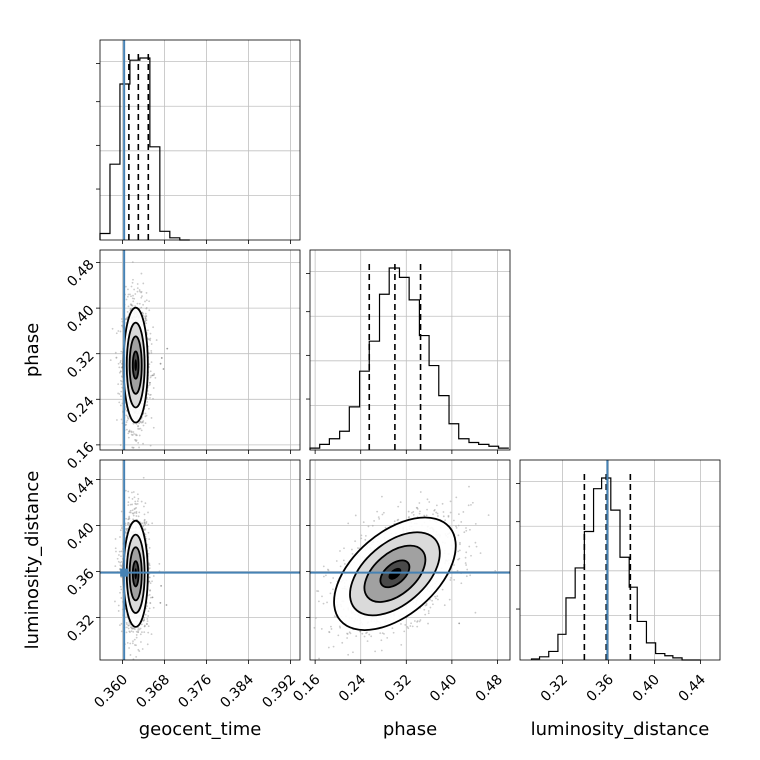 Image resolution: width=760 pixels, height=760 pixels. Describe the element at coordinates (32, 560) in the screenshot. I see `ylabel-luminosity-distance: luminosity_distance` at that location.